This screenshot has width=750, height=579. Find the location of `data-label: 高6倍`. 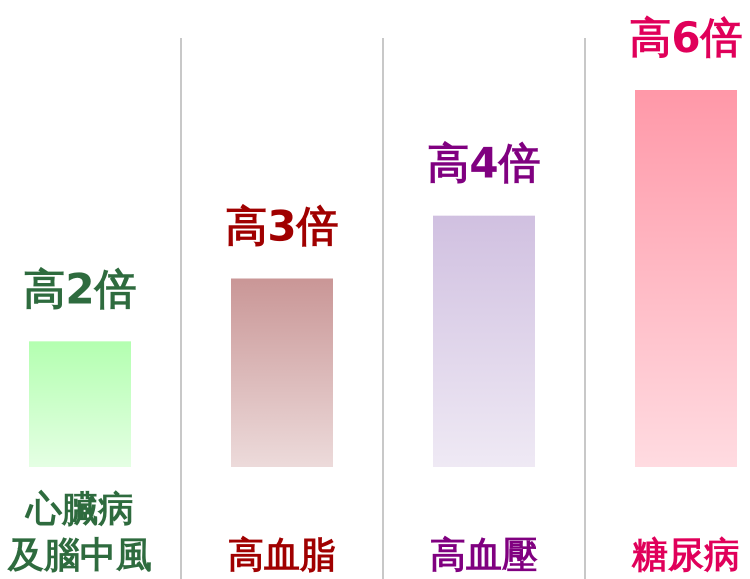

data-label: 高6倍 is located at coordinates (686, 37).